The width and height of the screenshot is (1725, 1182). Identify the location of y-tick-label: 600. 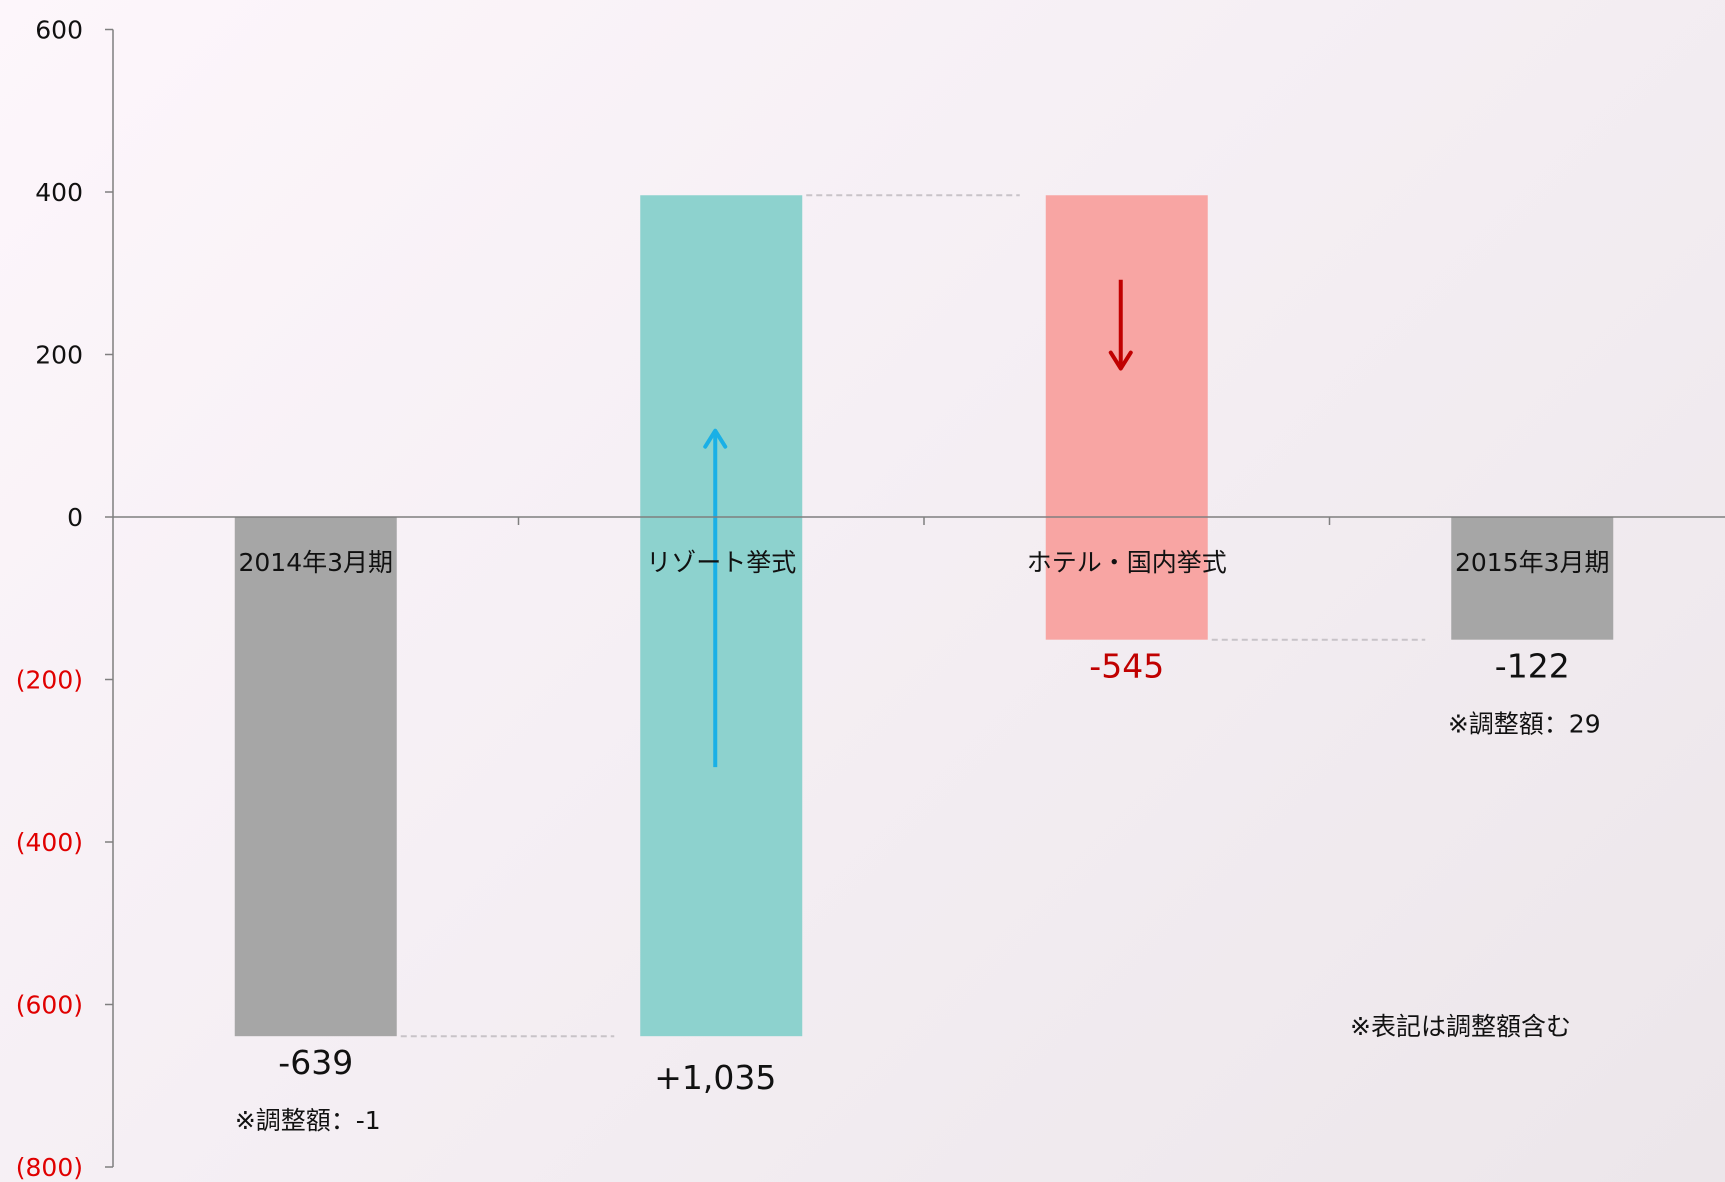
(59, 30).